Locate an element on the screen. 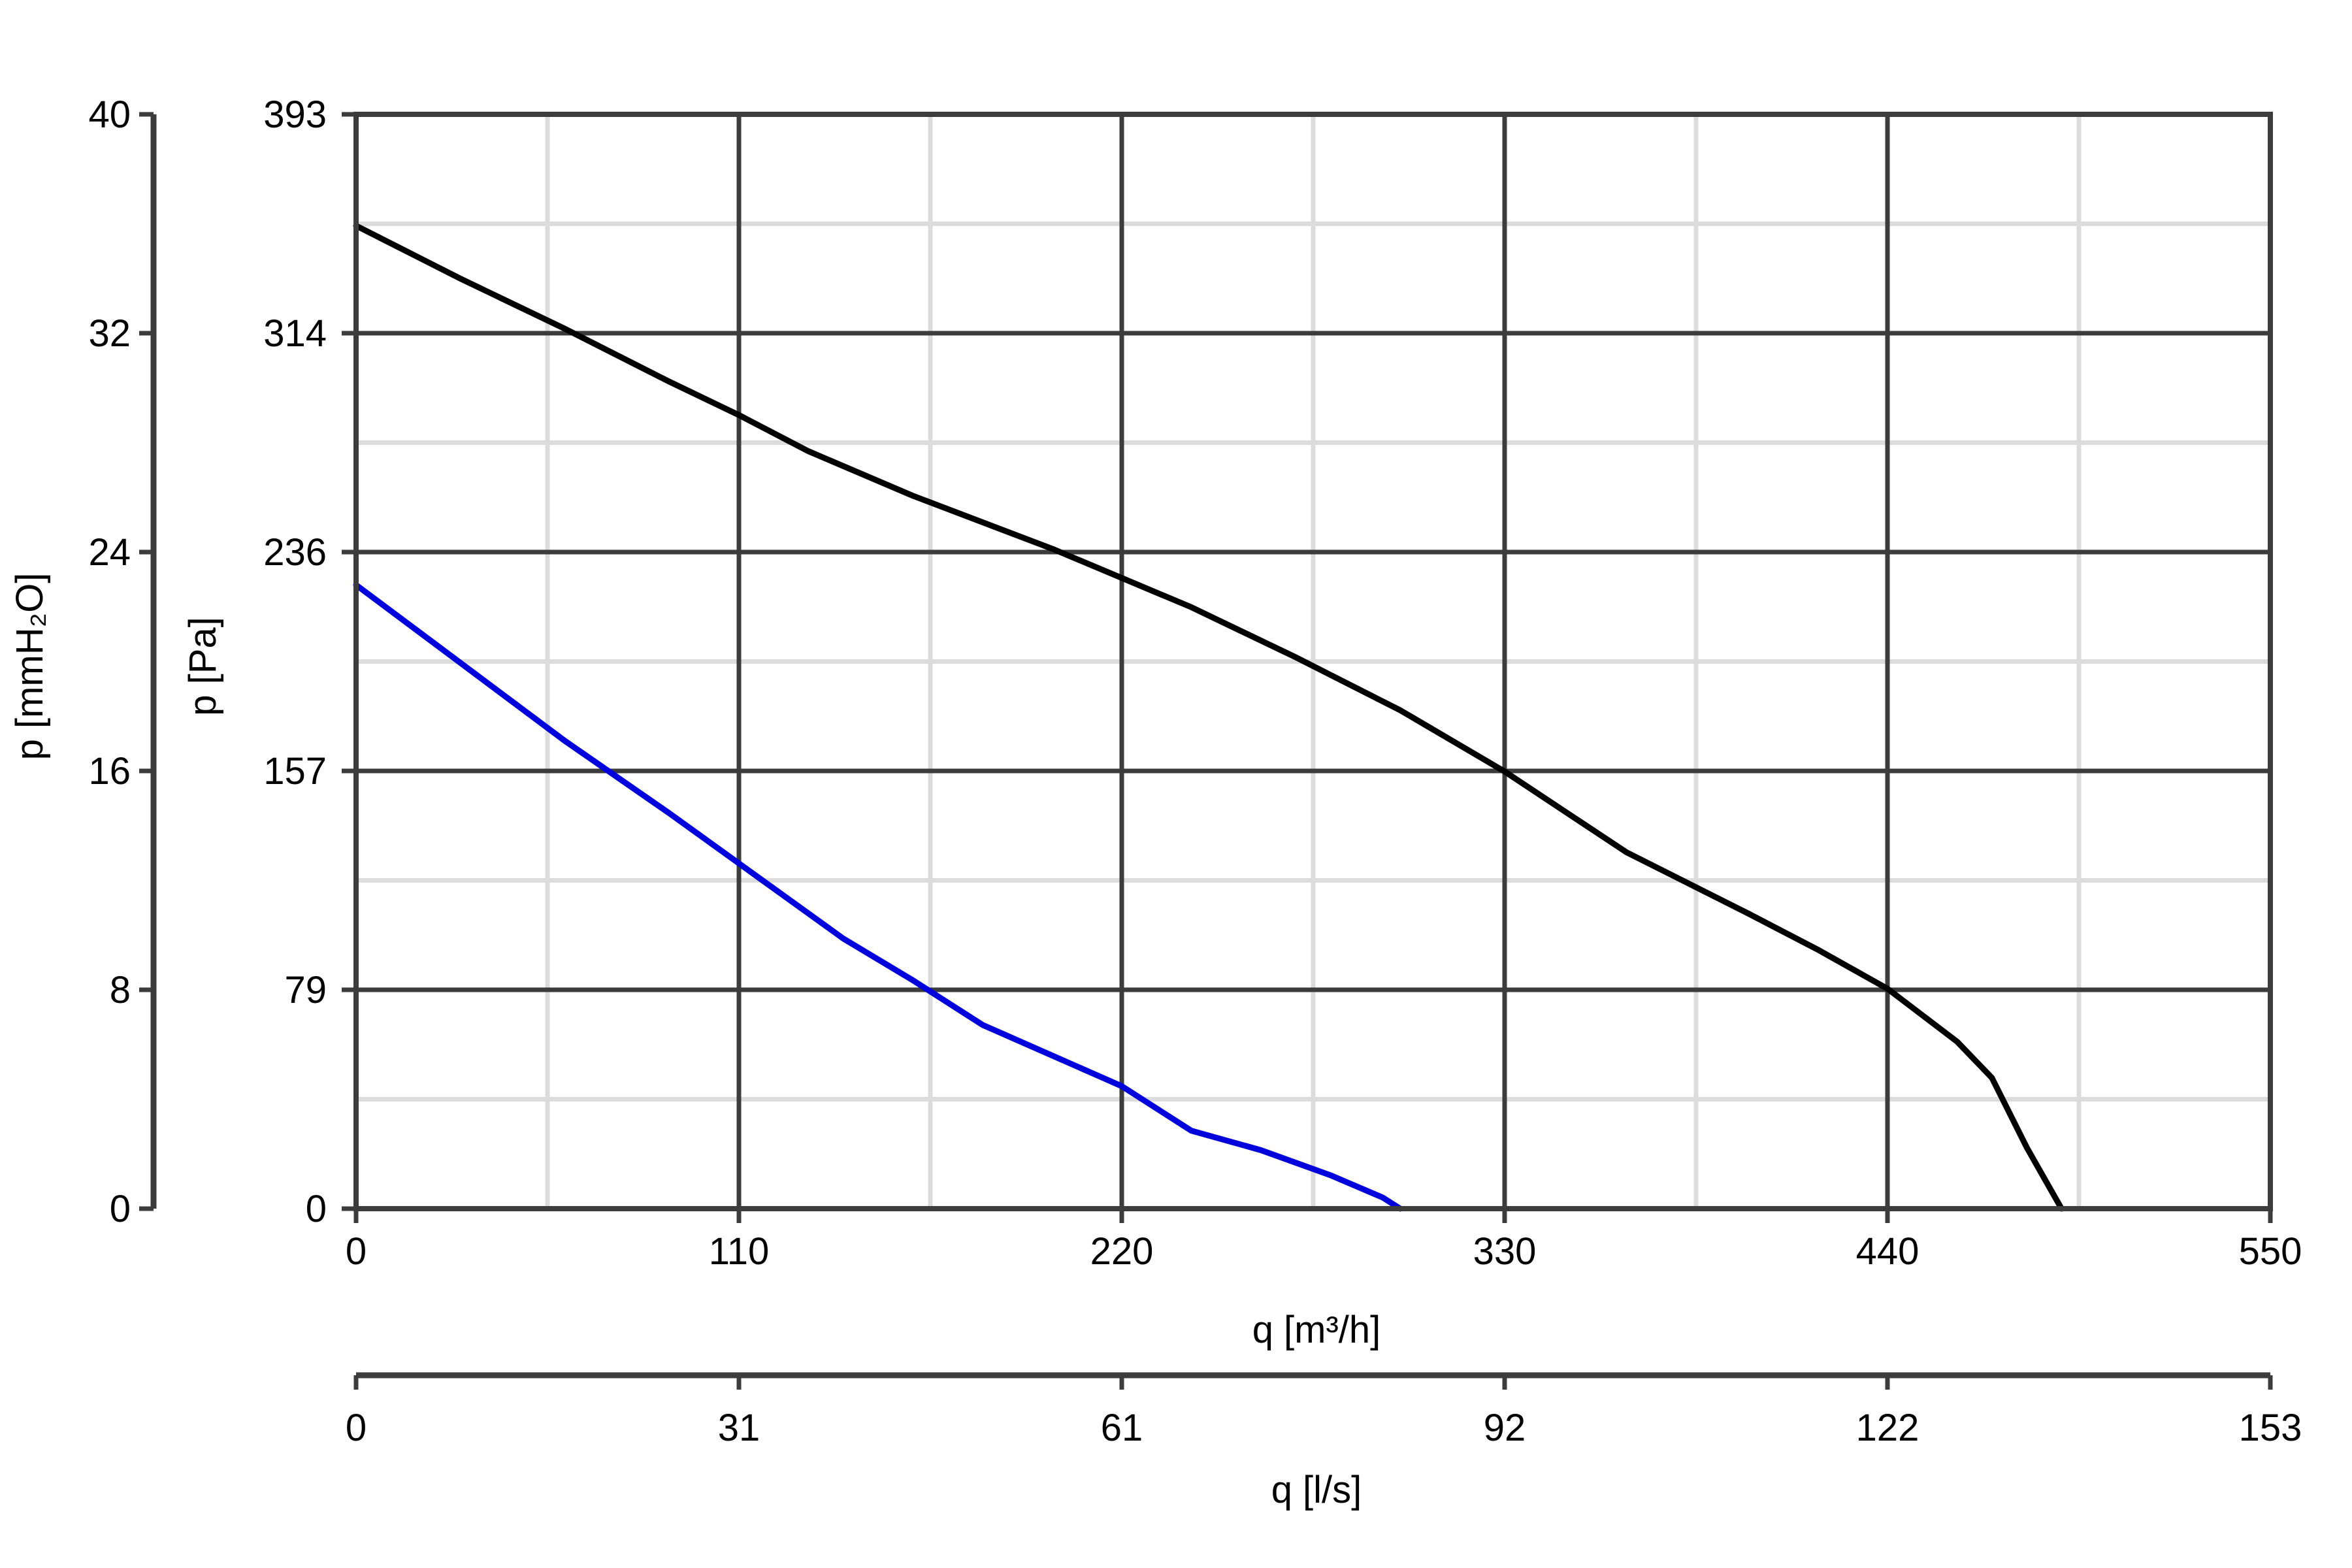  x-axis-secondary-title: q [l/s] is located at coordinates (1316, 1490).